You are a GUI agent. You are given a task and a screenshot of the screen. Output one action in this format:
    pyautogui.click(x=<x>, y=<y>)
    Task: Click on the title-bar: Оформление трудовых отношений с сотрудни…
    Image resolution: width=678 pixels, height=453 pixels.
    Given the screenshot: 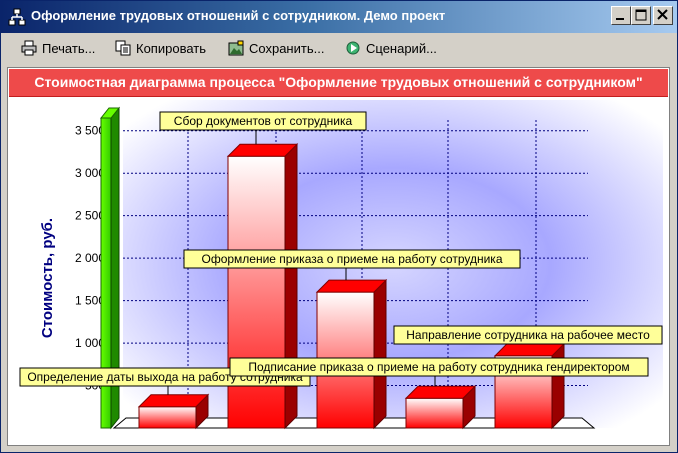 What is the action you would take?
    pyautogui.click(x=339, y=17)
    